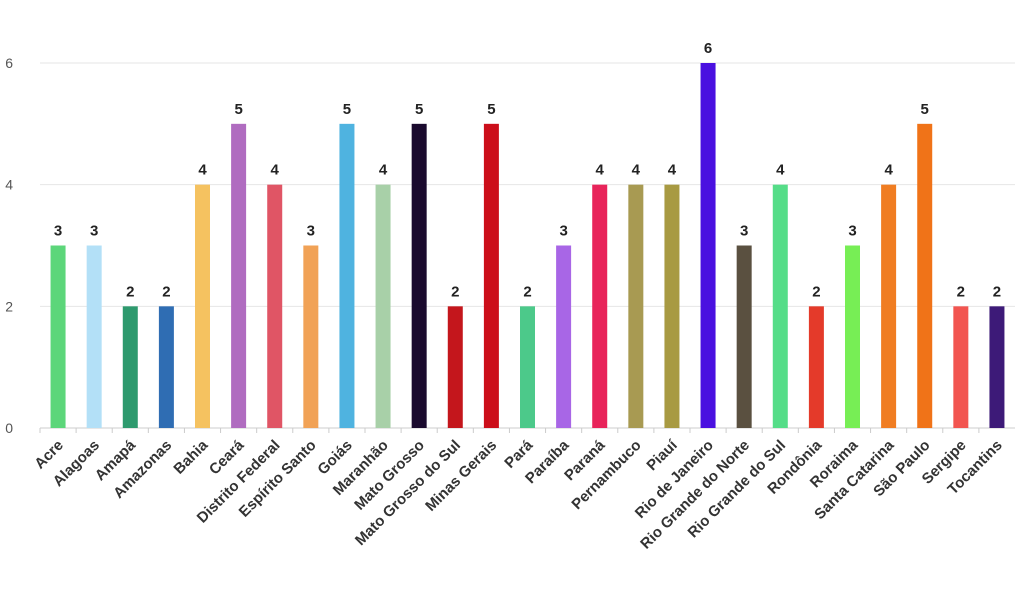  Describe the element at coordinates (190, 456) in the screenshot. I see `x-tick-label: Bahia` at that location.